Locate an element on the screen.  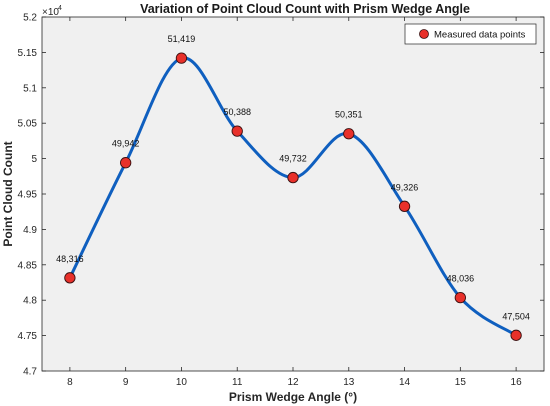
y-tick-label: 5 is located at coordinates (34, 159).